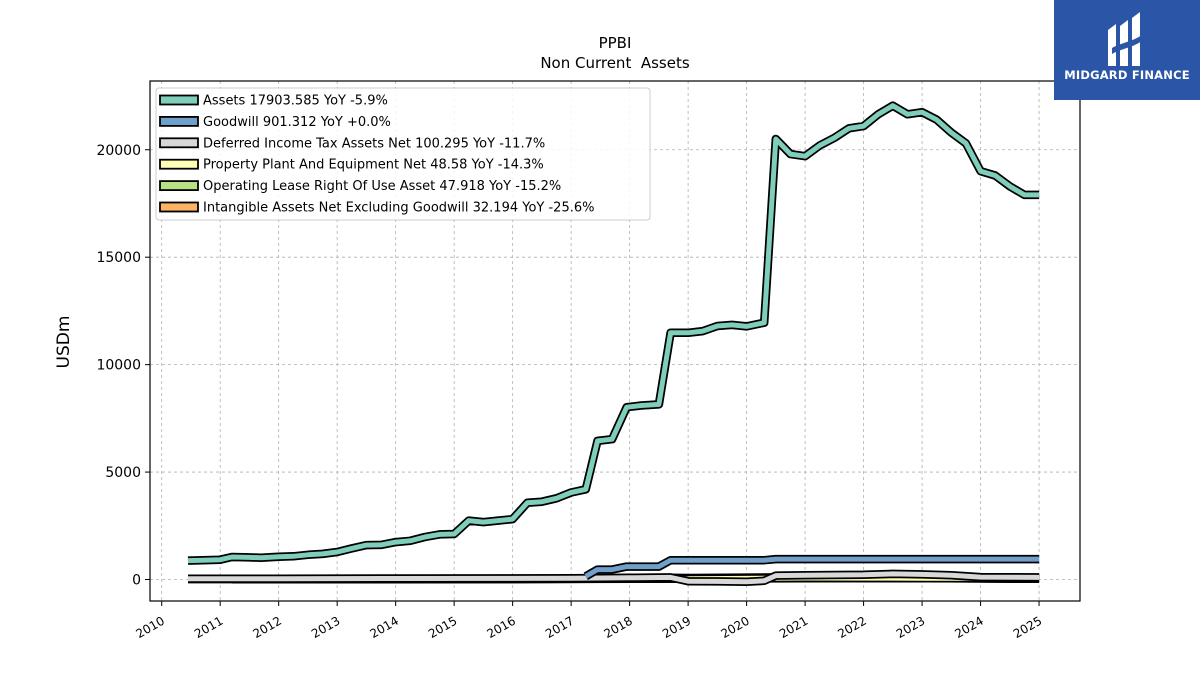 The height and width of the screenshot is (675, 1200). I want to click on x-tick-label: 2019, so click(676, 627).